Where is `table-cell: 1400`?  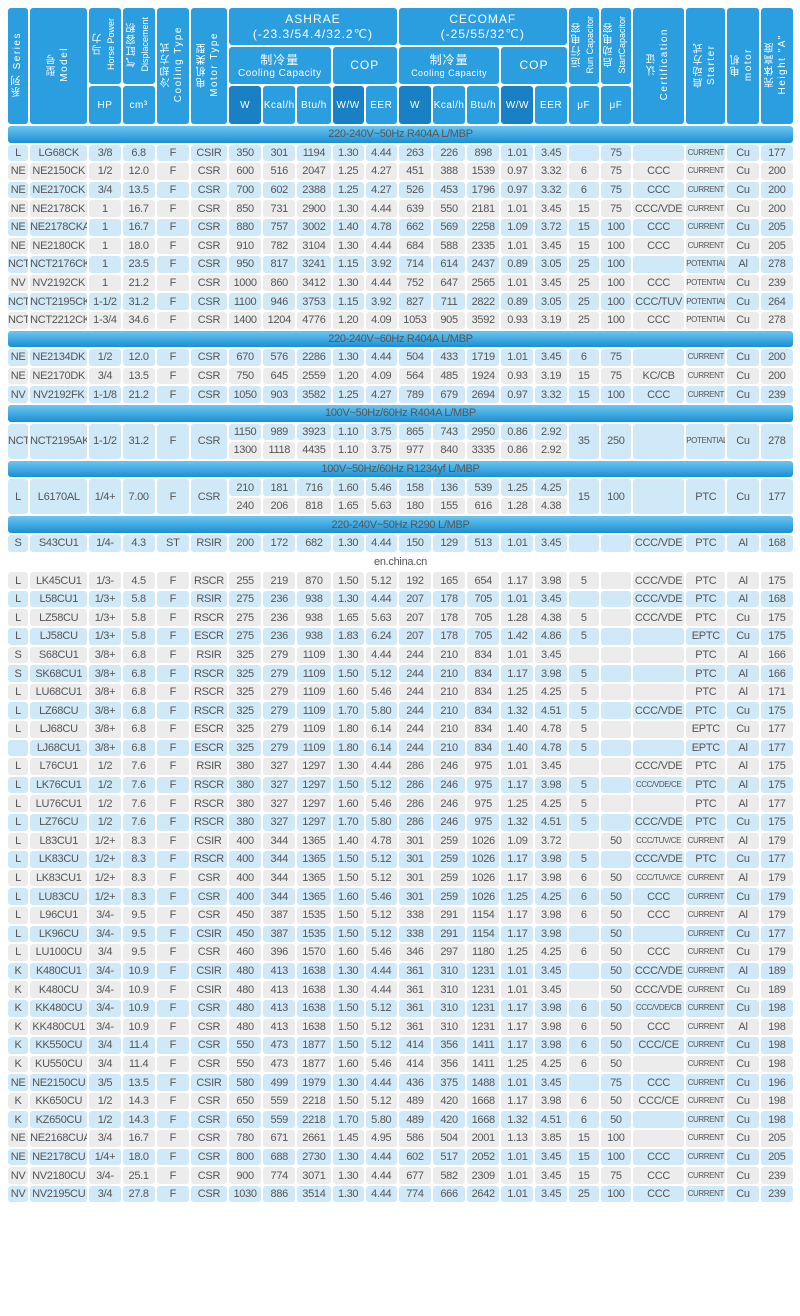 table-cell: 1400 is located at coordinates (245, 320).